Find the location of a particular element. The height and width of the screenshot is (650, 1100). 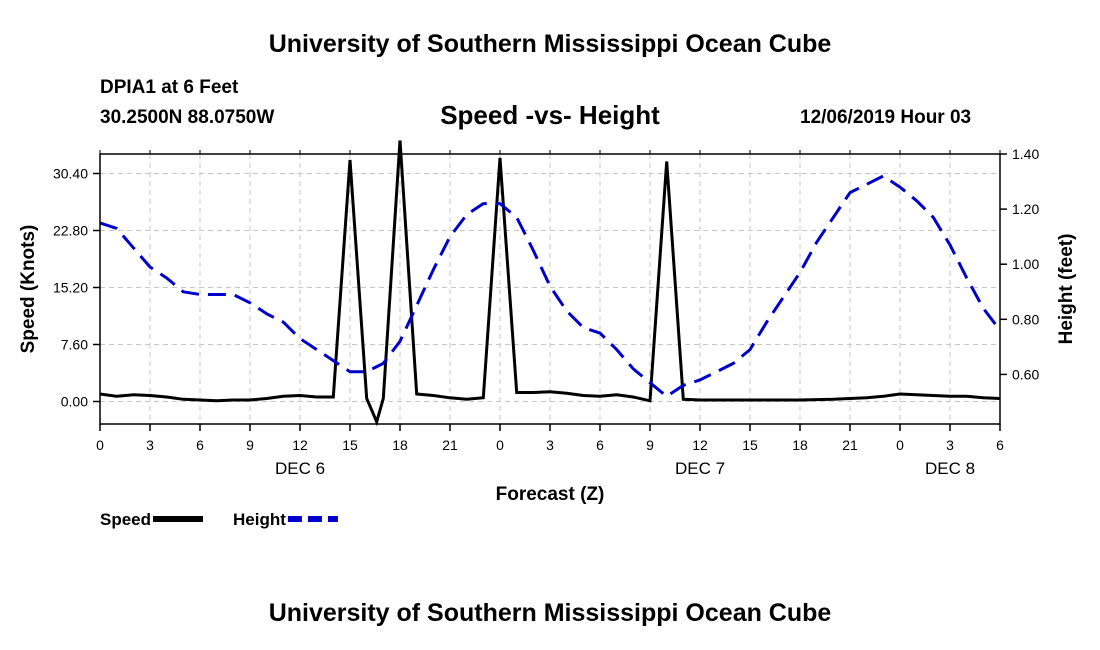

legend-label-height: Height is located at coordinates (259, 519).